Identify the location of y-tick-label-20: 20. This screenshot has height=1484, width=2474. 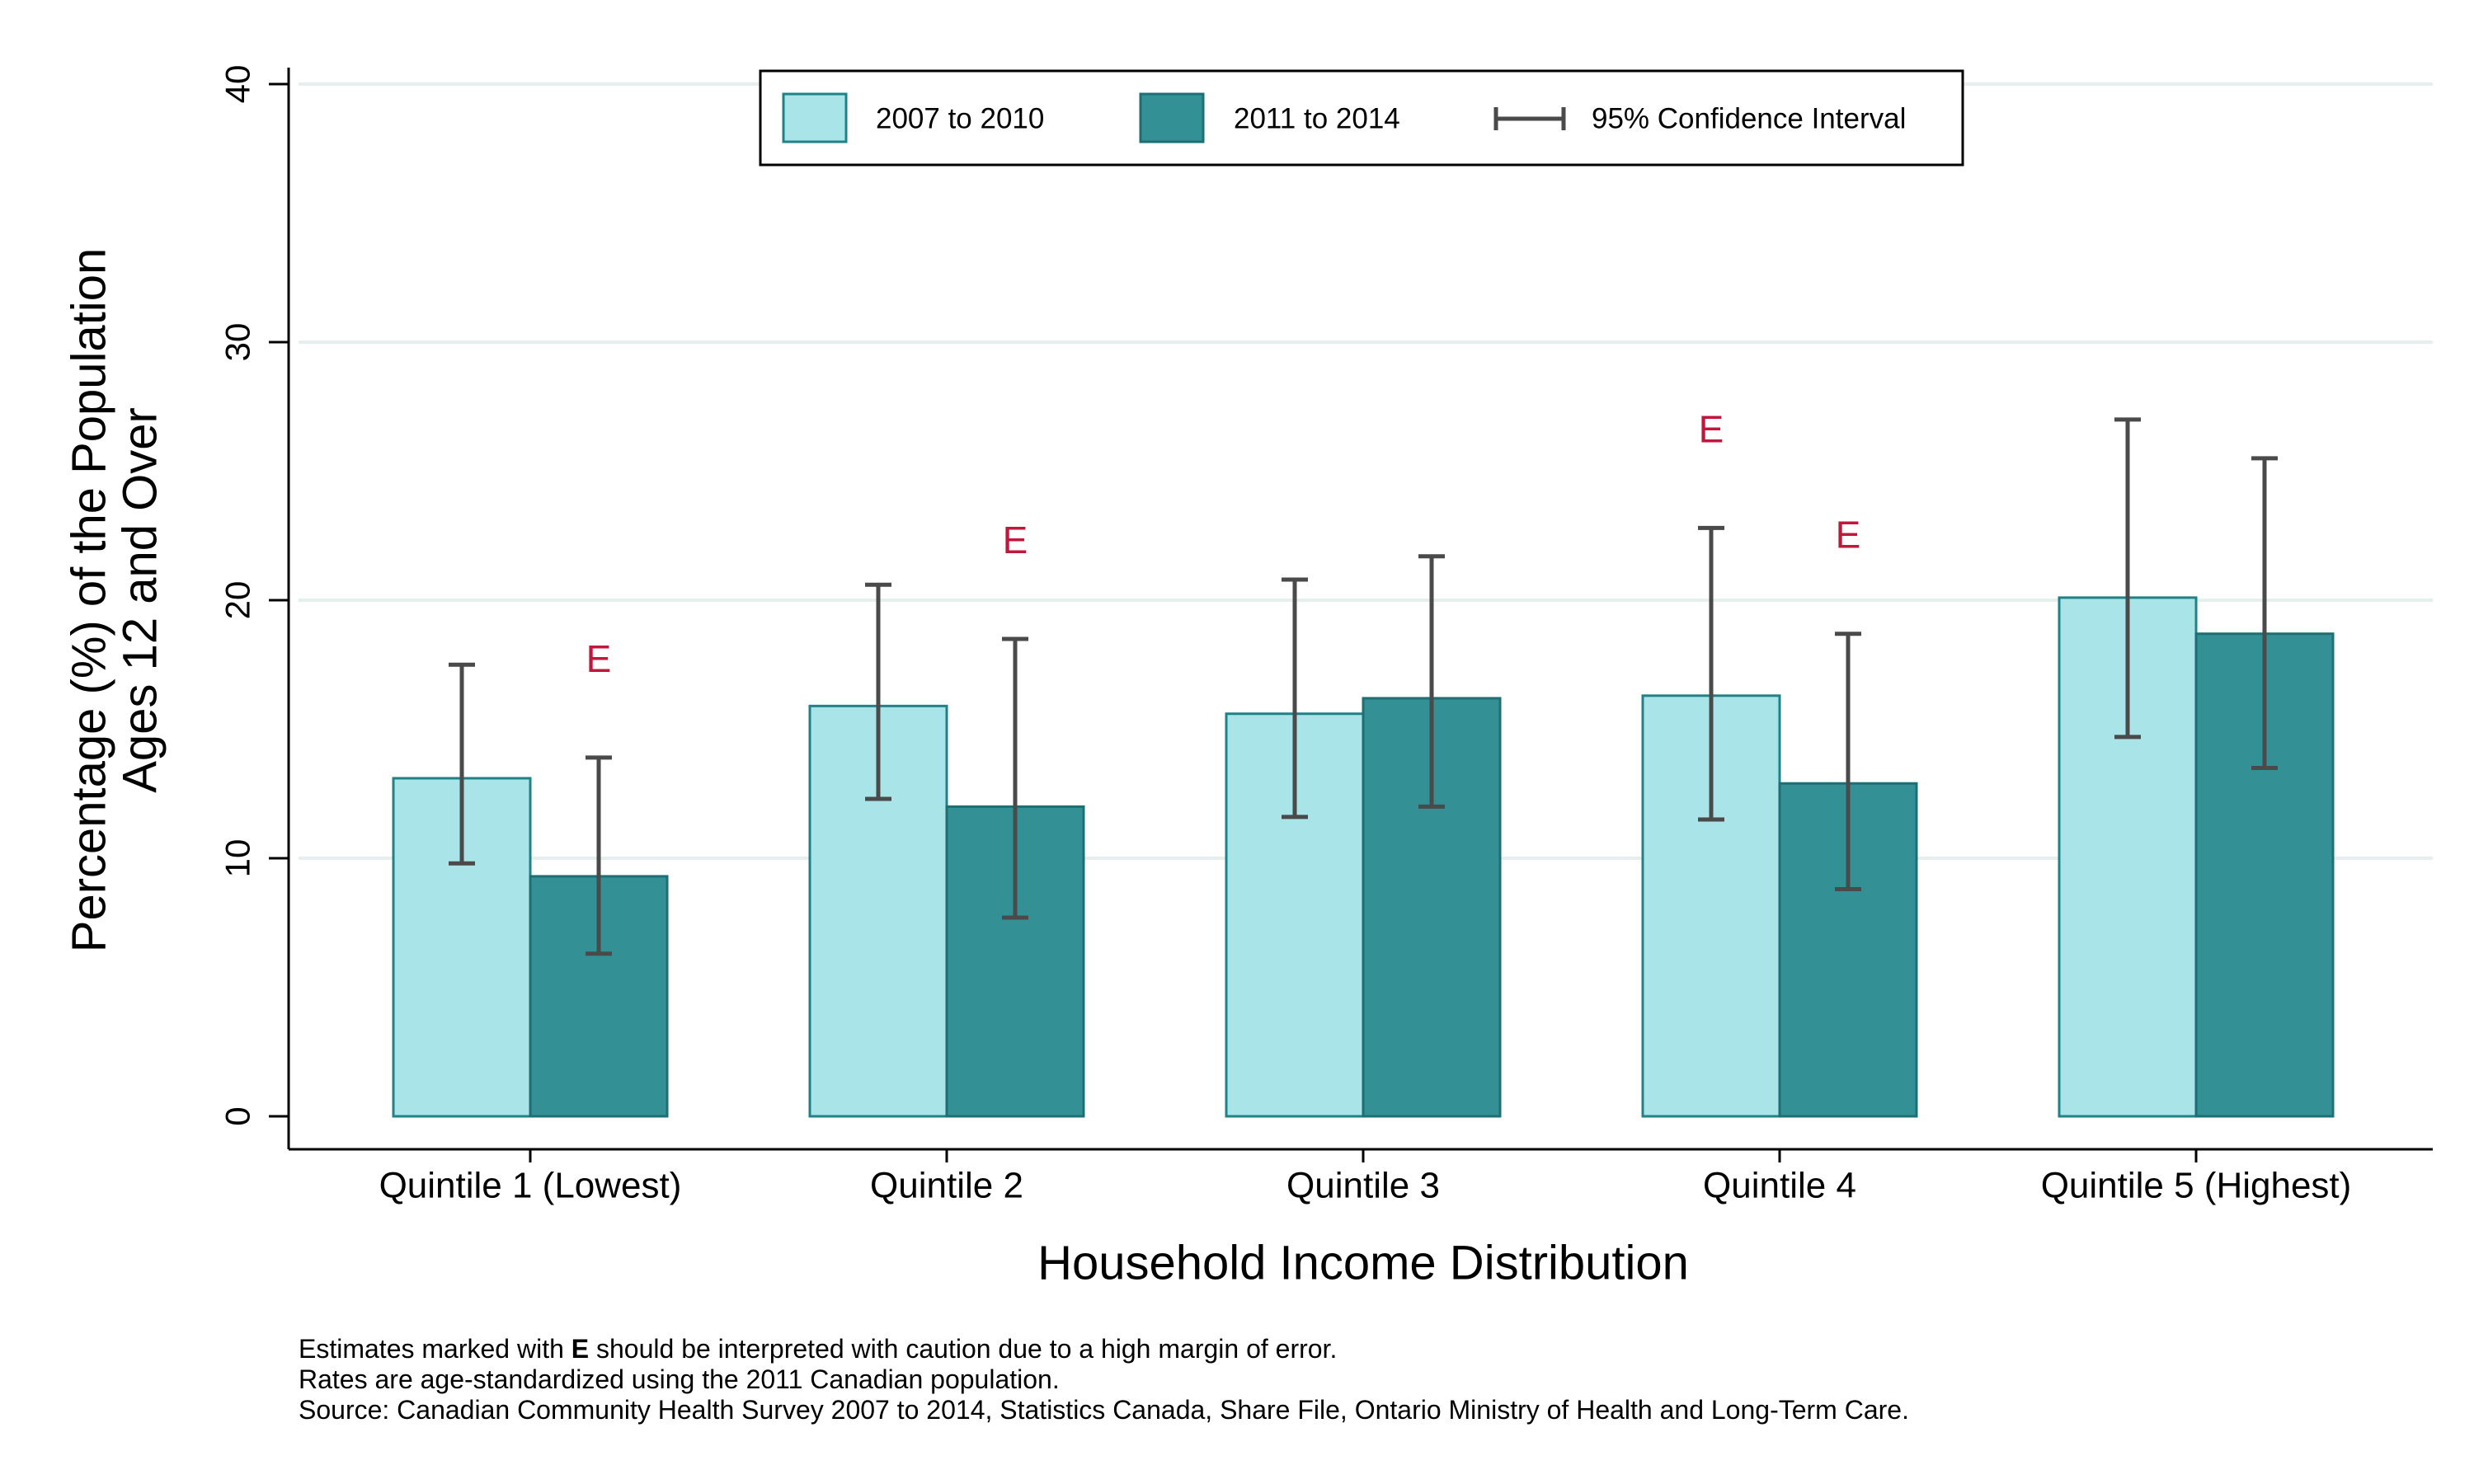
(238, 600).